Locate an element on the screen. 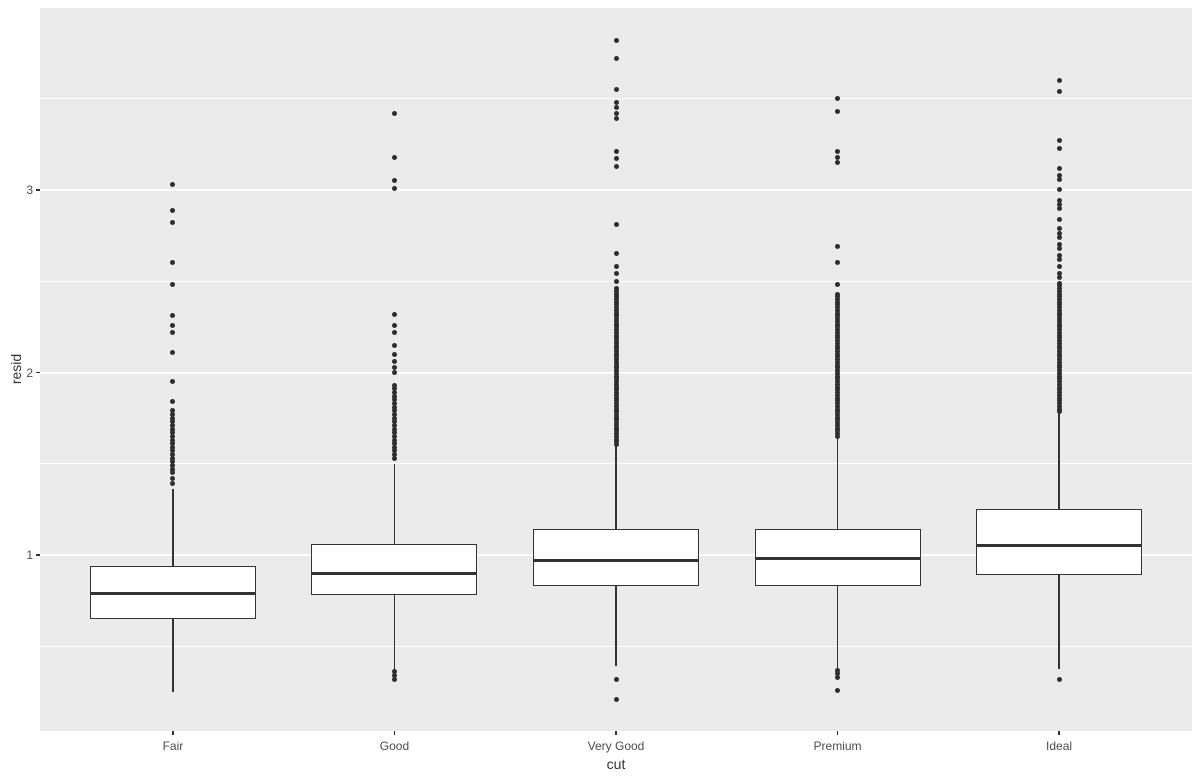 This screenshot has height=777, width=1200. x-tick-label-very-good: Very Good is located at coordinates (616, 746).